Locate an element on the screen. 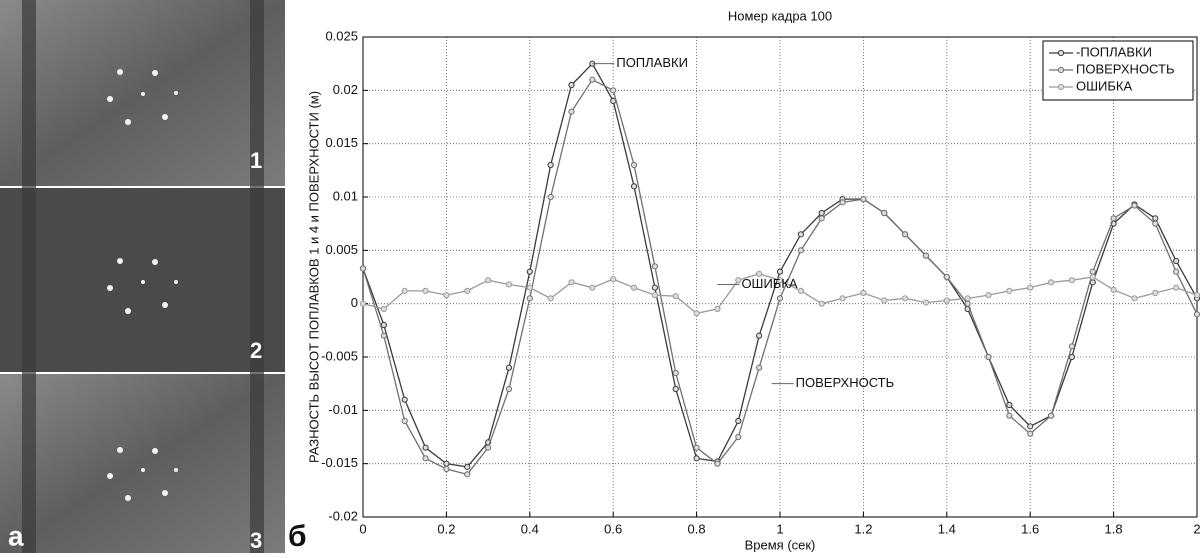 This screenshot has width=1202, height=558. chart-title: Номер кадра 100 is located at coordinates (780, 15).